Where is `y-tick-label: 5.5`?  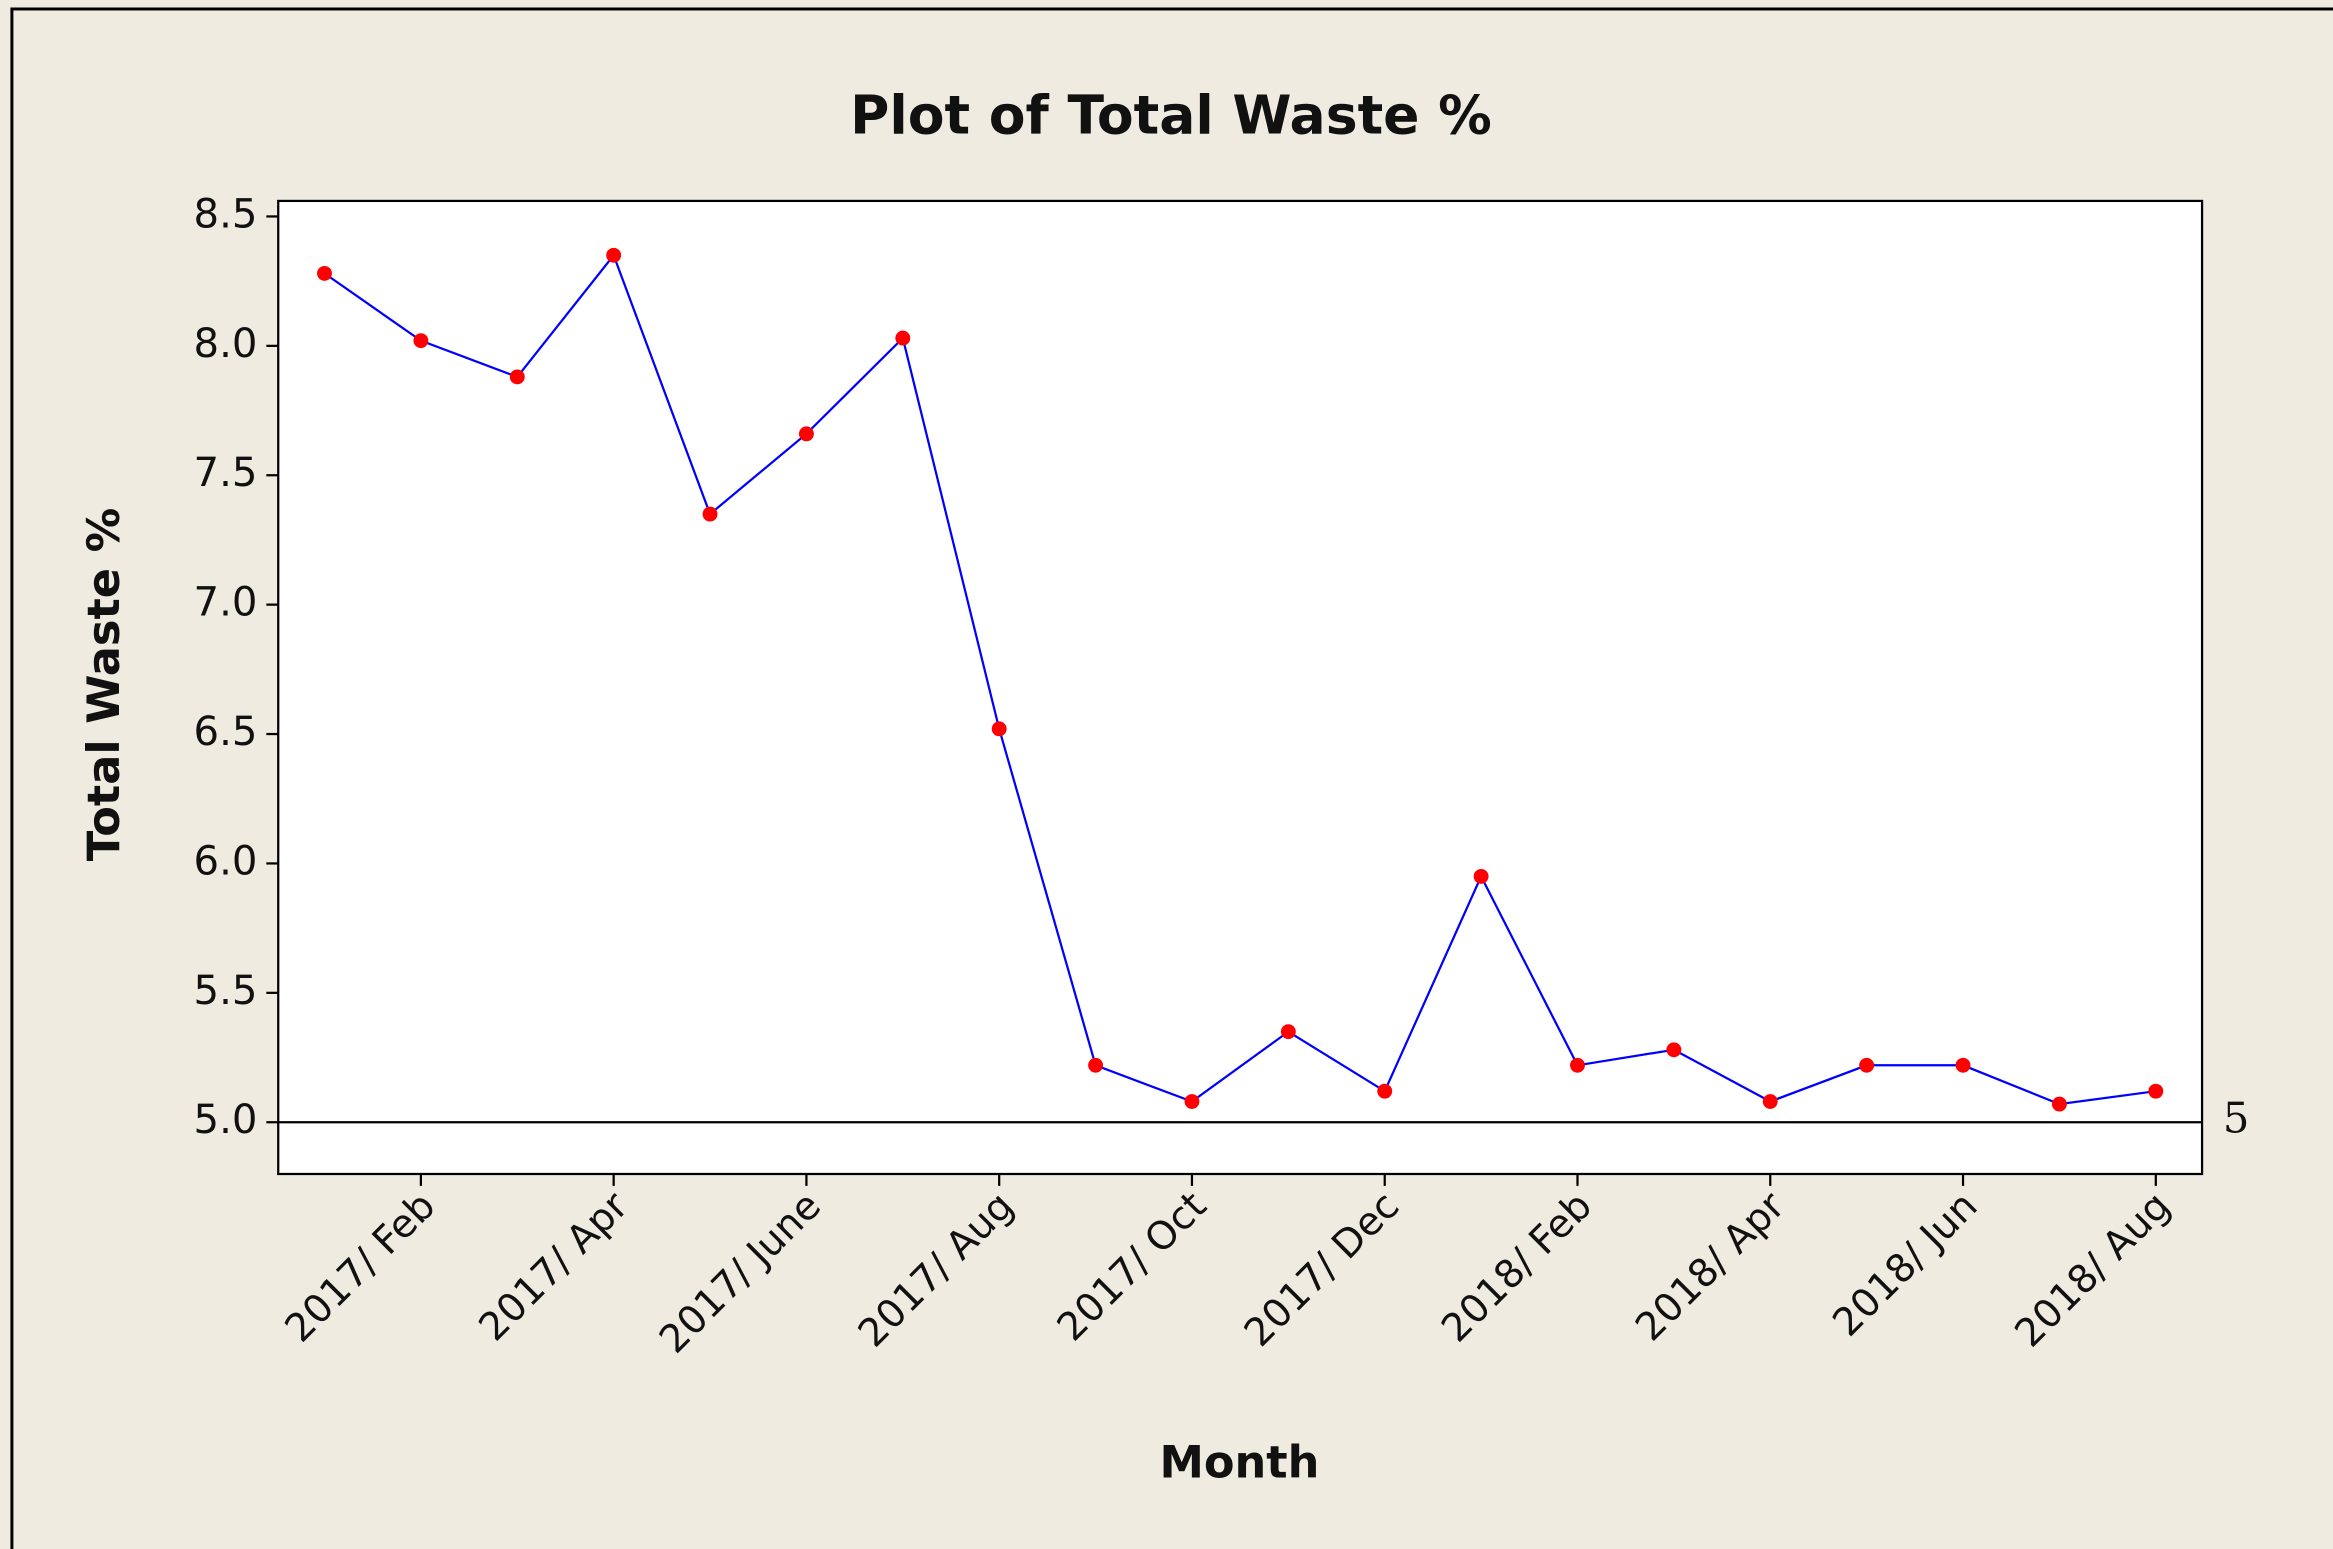 y-tick-label: 5.5 is located at coordinates (226, 991).